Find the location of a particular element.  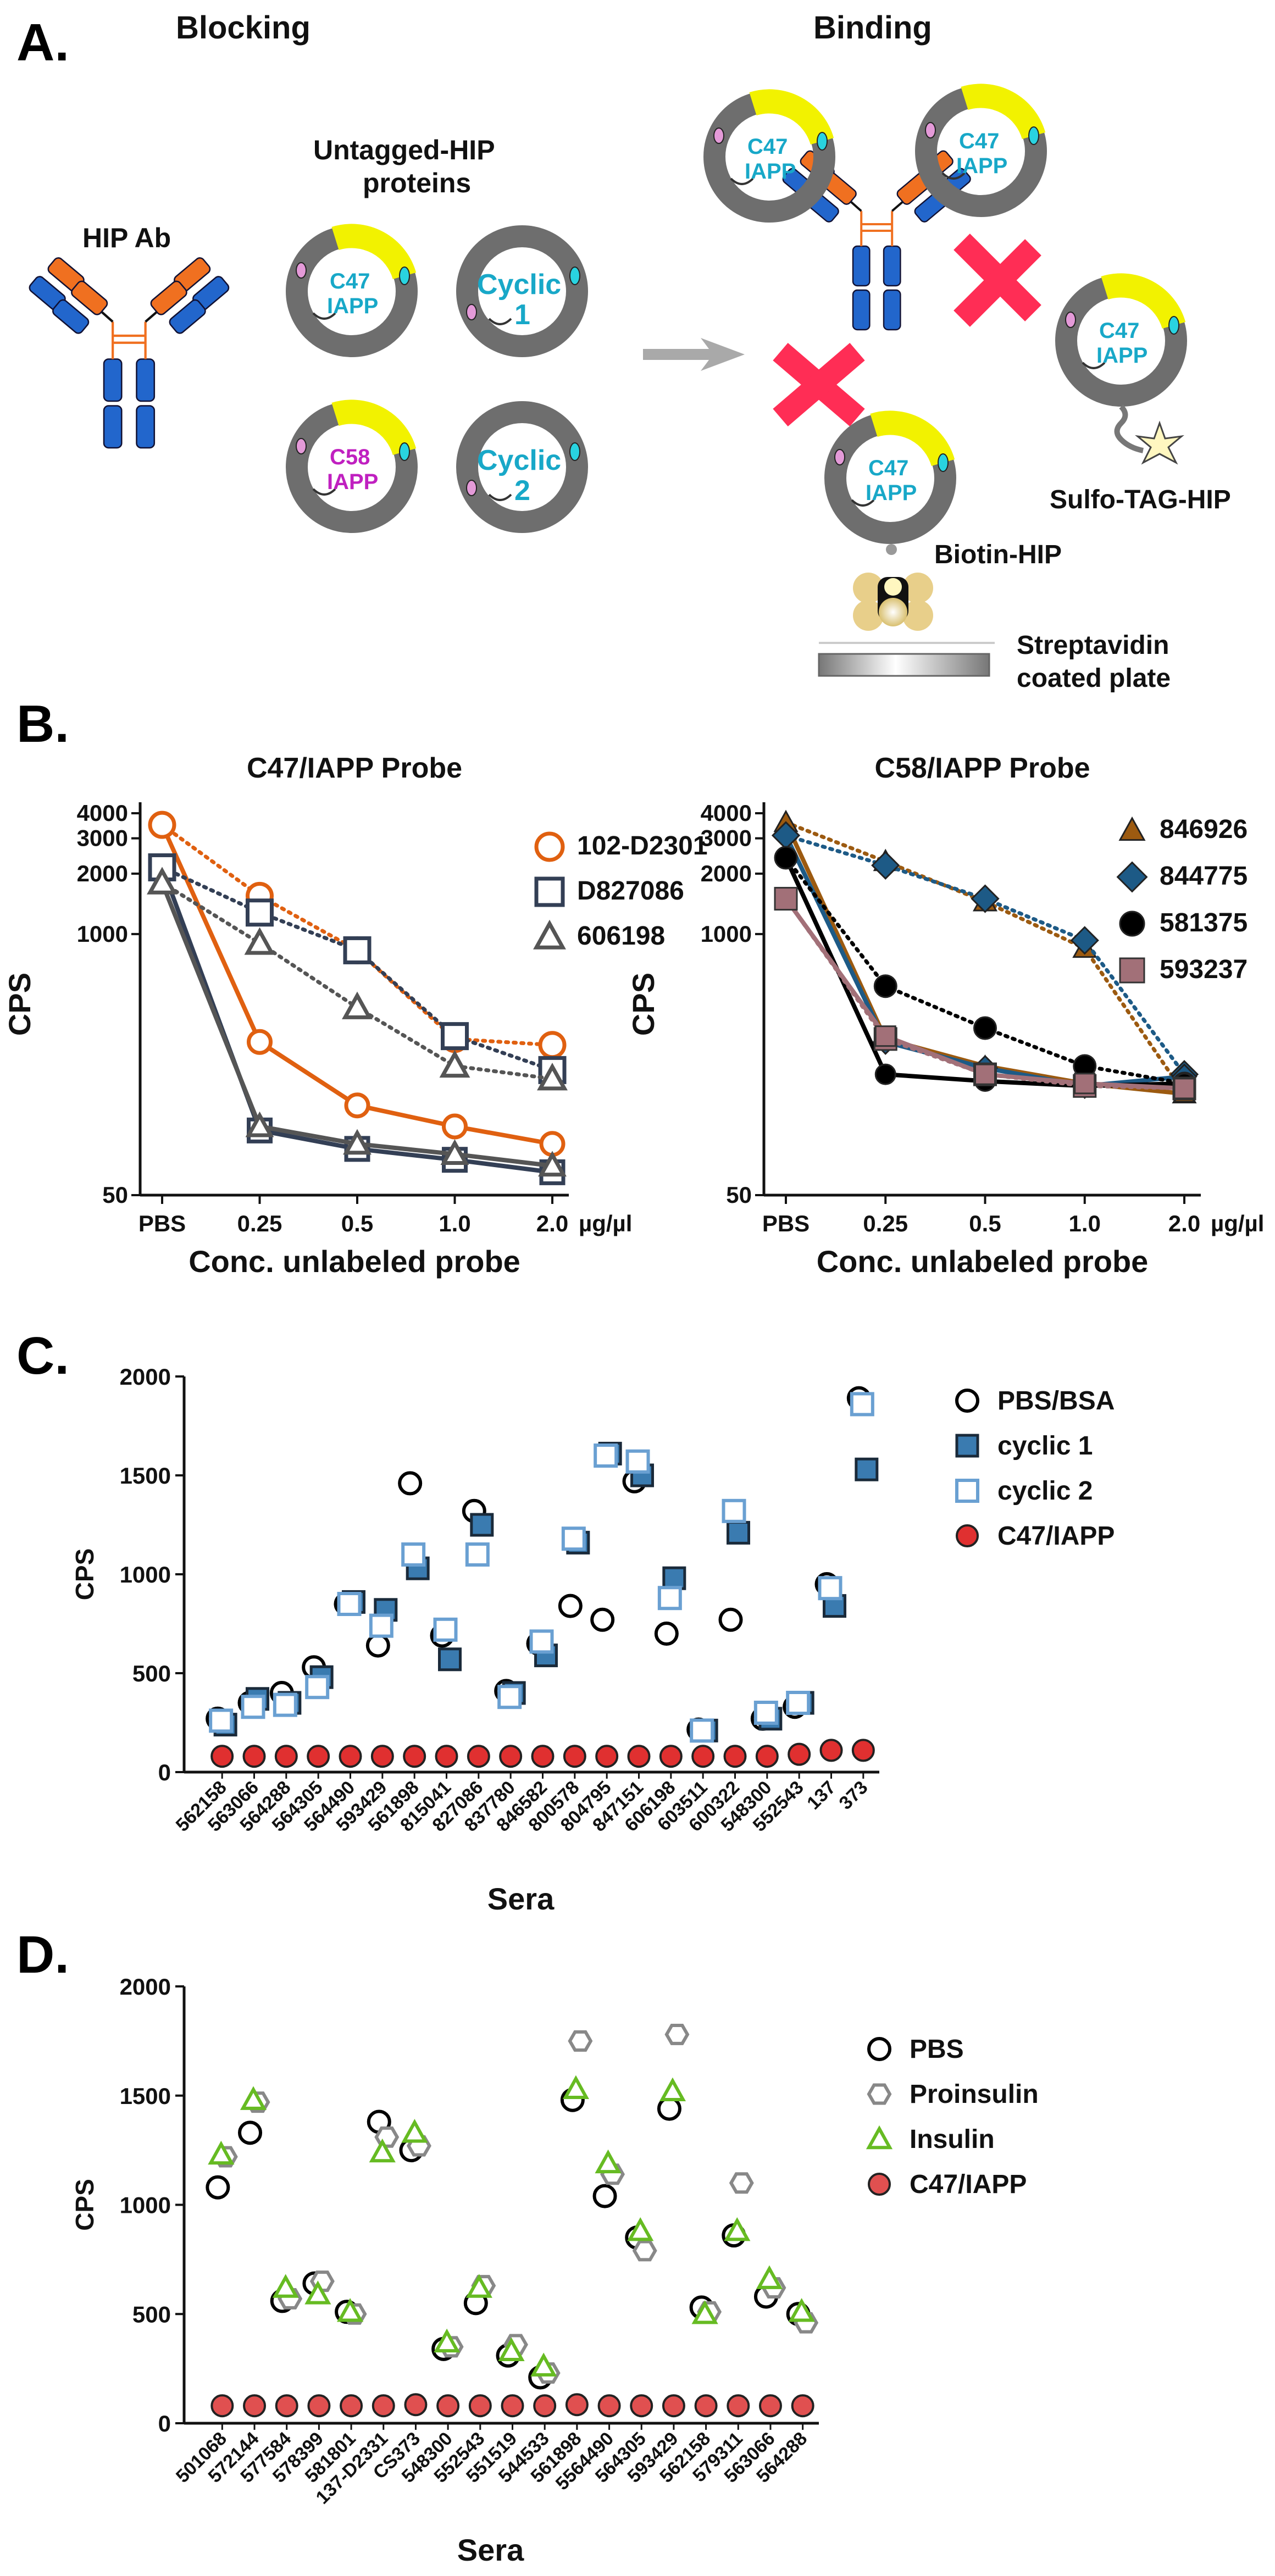

legend-label: 593237 is located at coordinates (1204, 969).